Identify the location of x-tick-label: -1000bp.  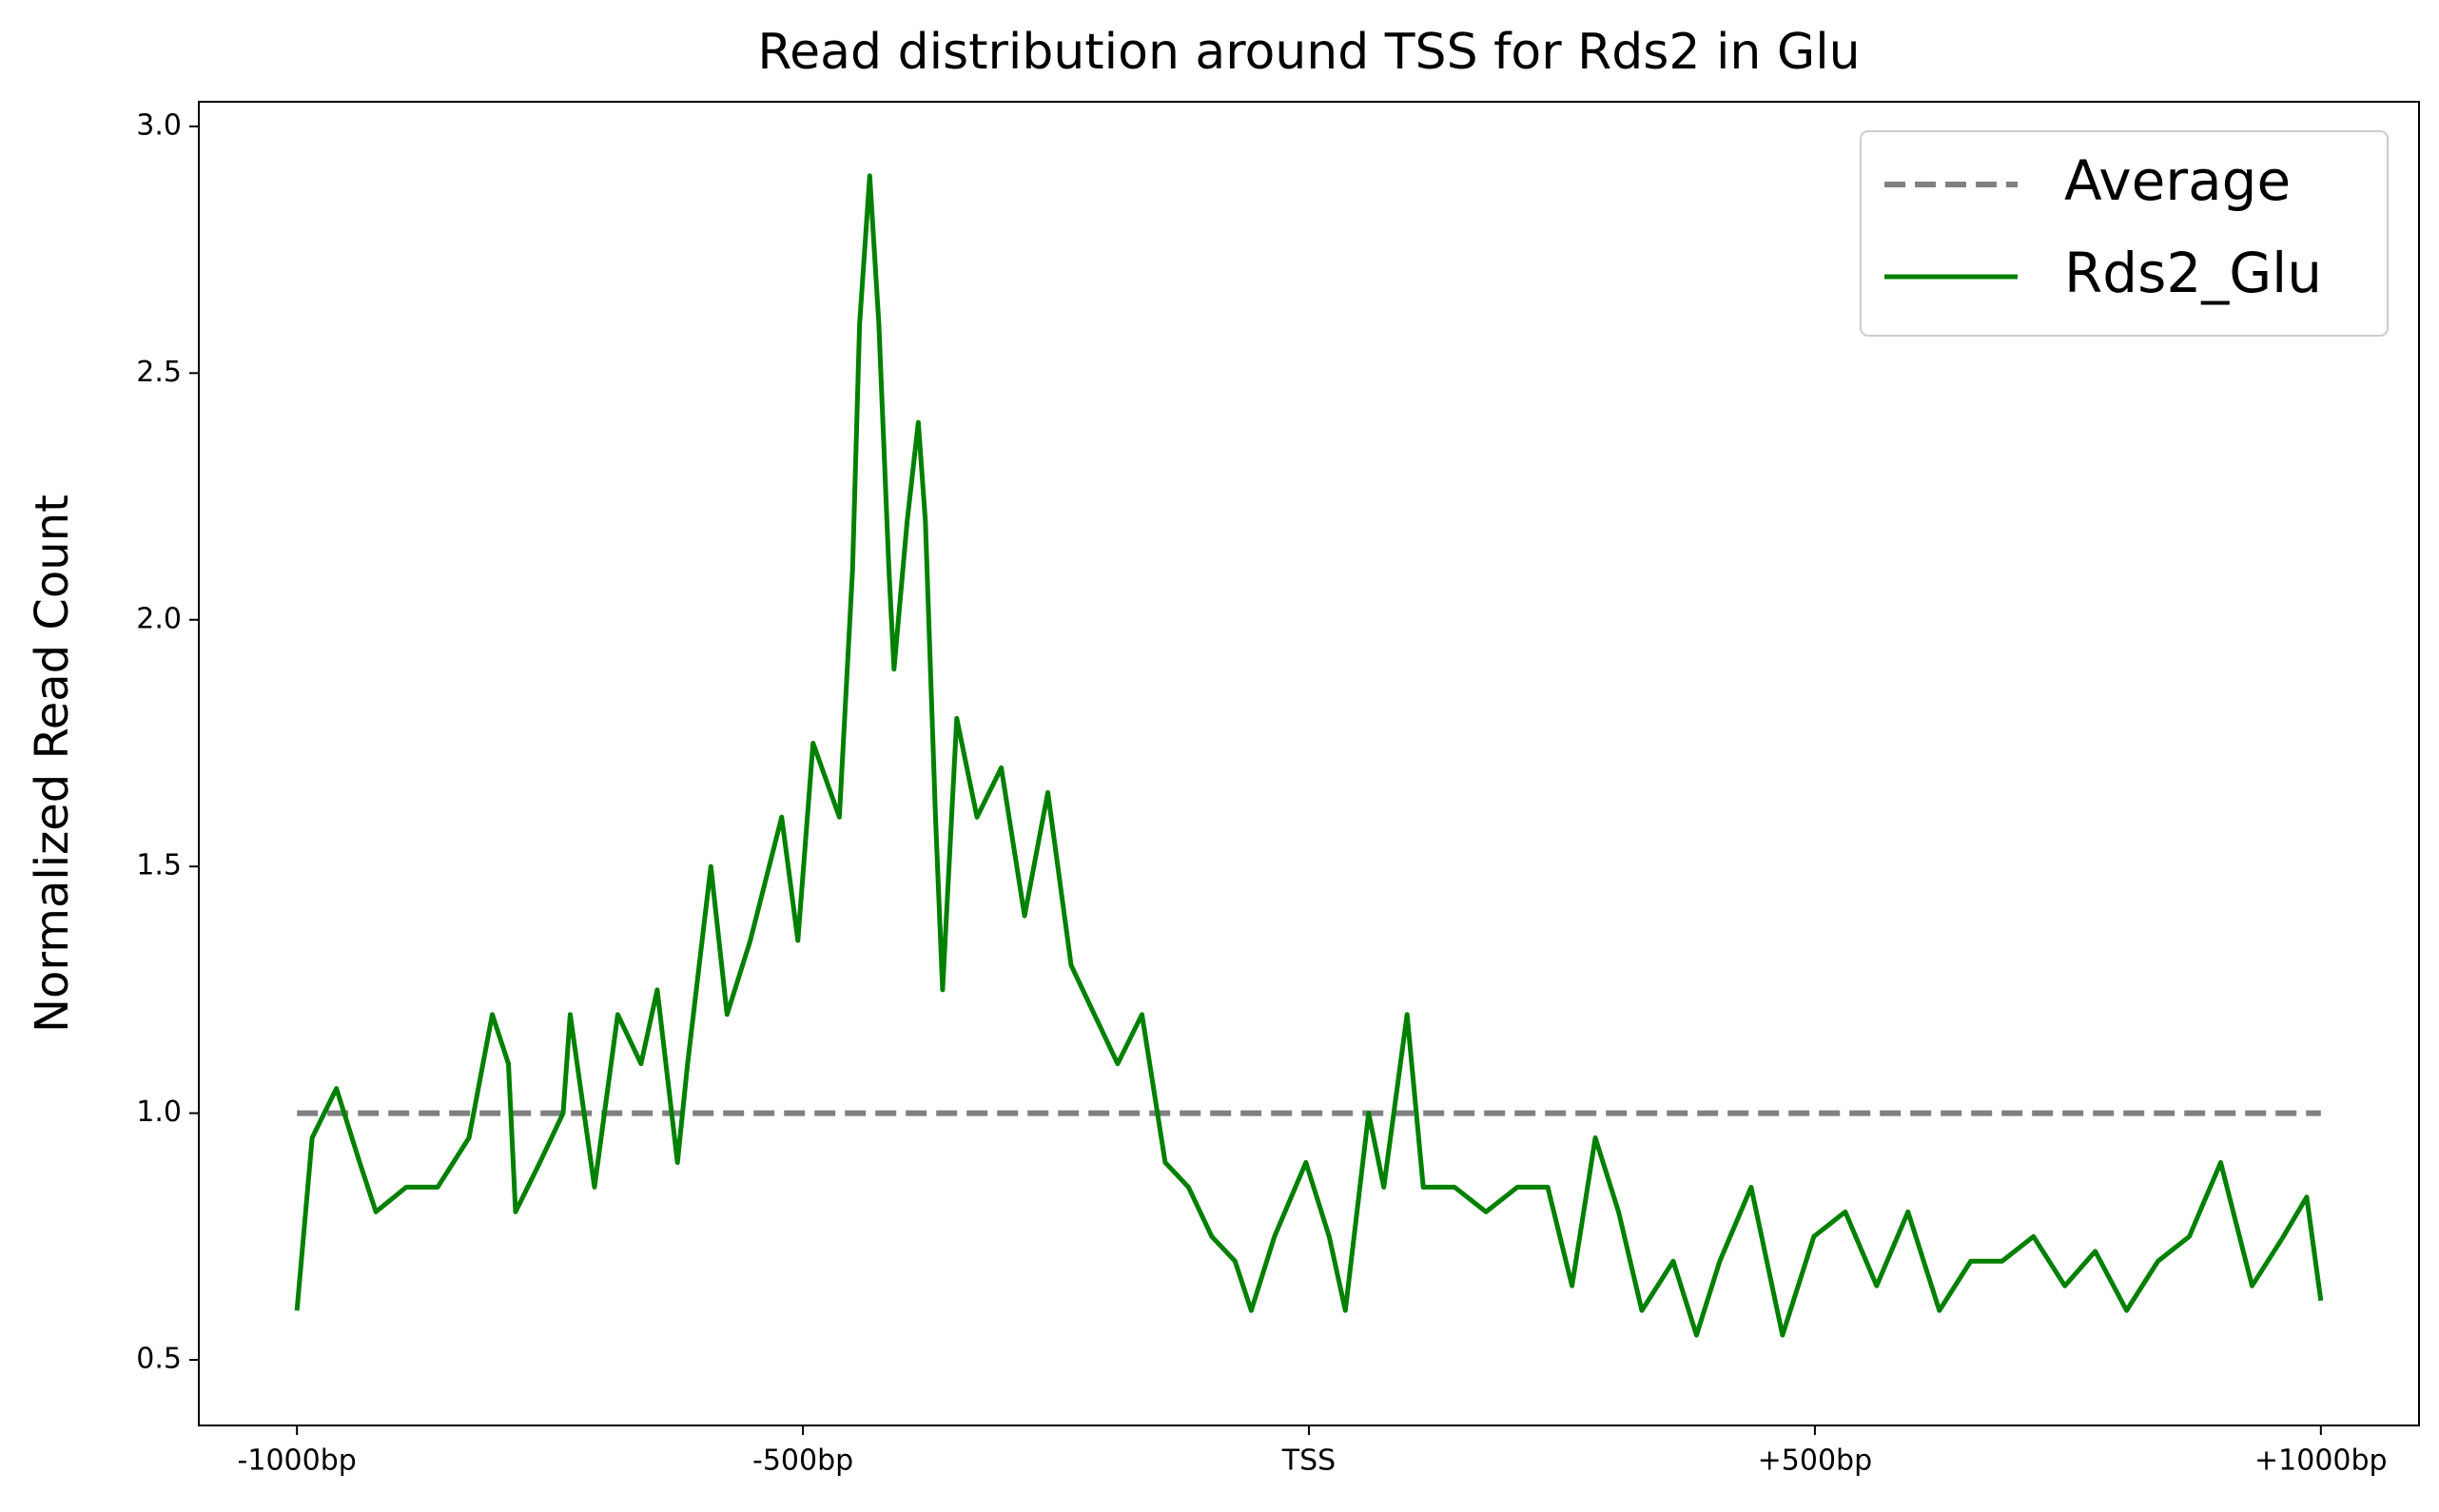
(297, 1461).